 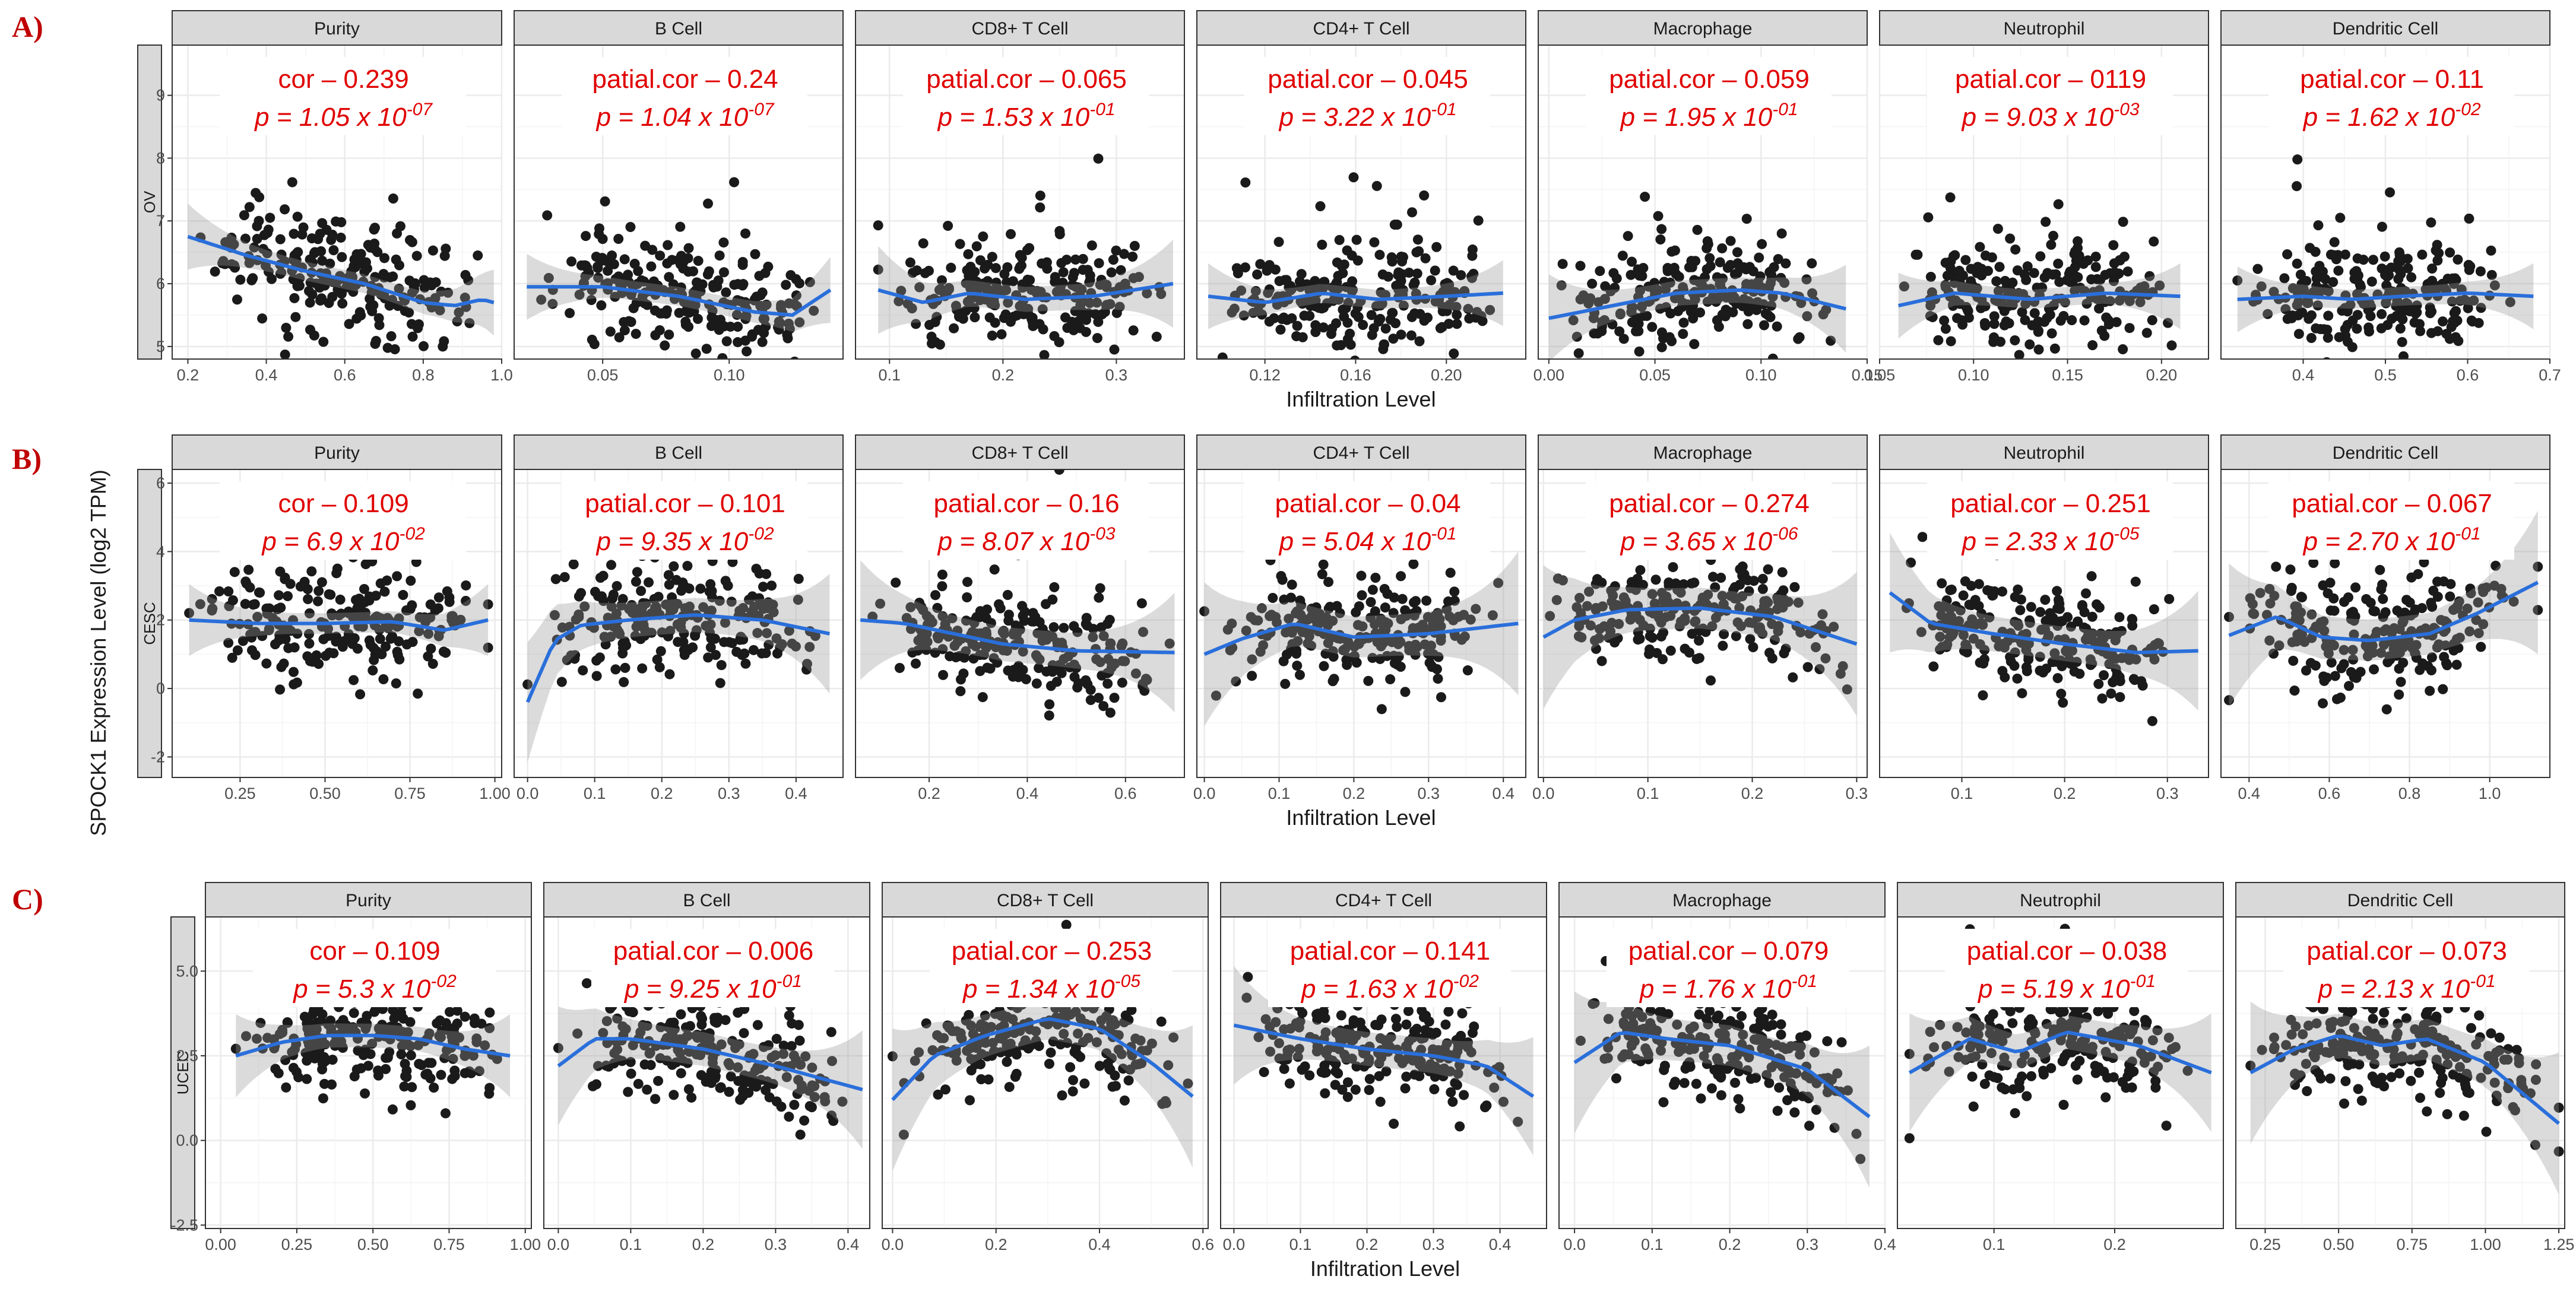 What do you see at coordinates (631, 1244) in the screenshot?
I see `x-tick-label: 0.1` at bounding box center [631, 1244].